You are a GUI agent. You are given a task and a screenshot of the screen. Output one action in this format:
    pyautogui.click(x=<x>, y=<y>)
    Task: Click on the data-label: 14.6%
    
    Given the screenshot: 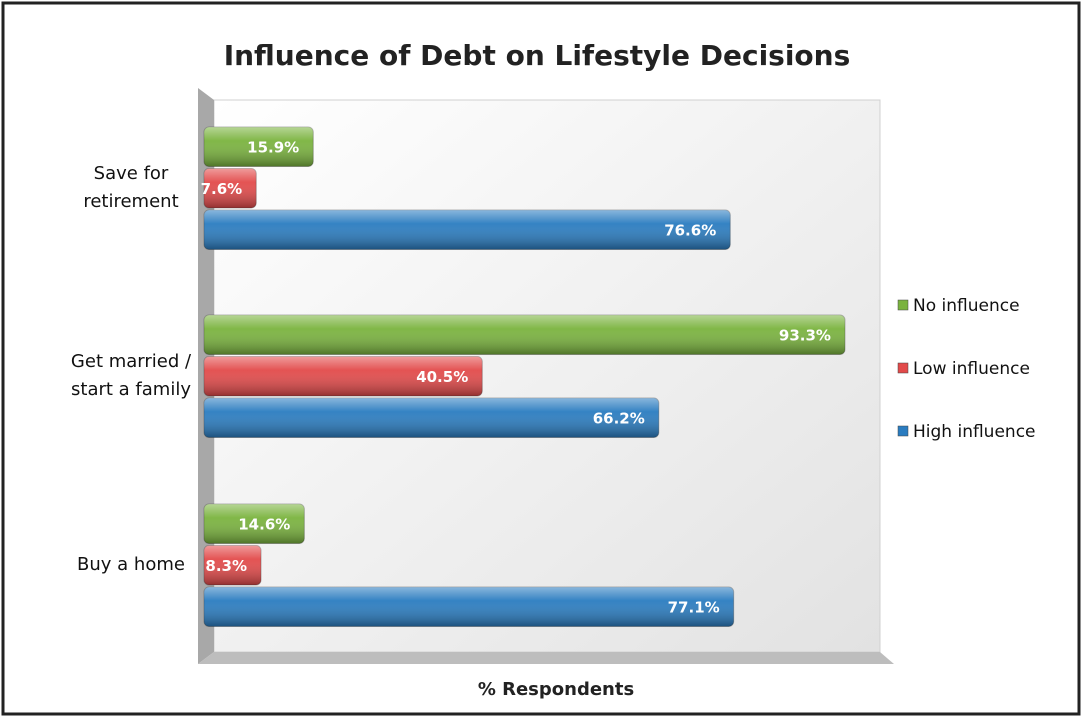 What is the action you would take?
    pyautogui.click(x=264, y=524)
    